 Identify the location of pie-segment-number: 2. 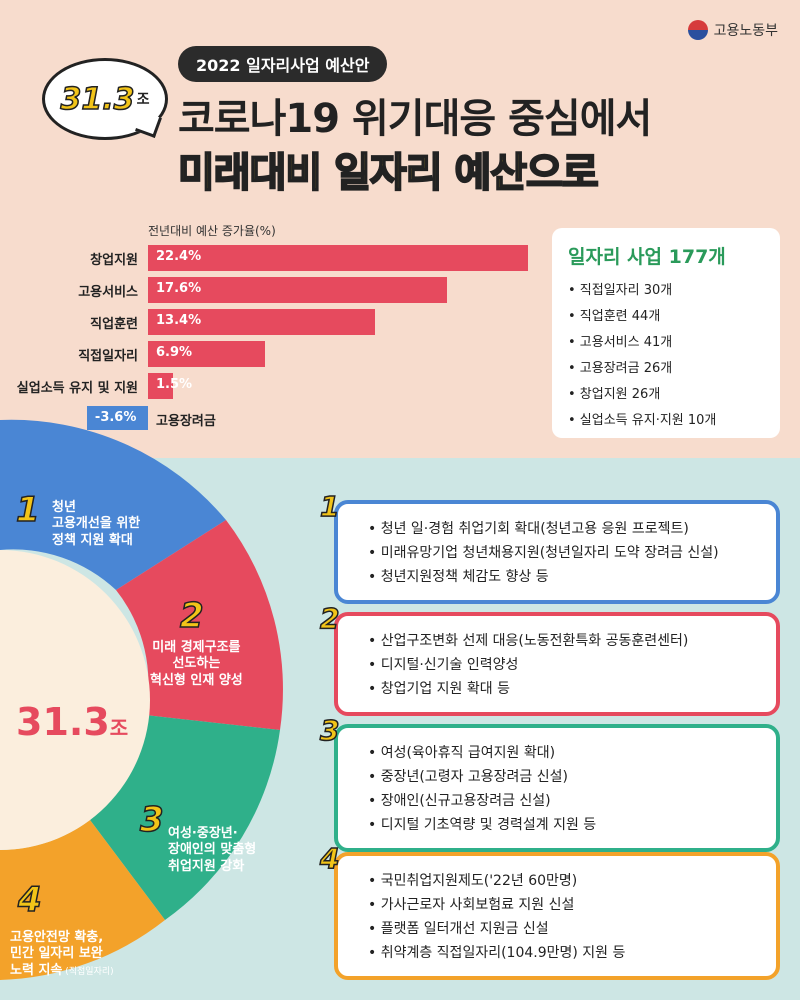
(191, 616).